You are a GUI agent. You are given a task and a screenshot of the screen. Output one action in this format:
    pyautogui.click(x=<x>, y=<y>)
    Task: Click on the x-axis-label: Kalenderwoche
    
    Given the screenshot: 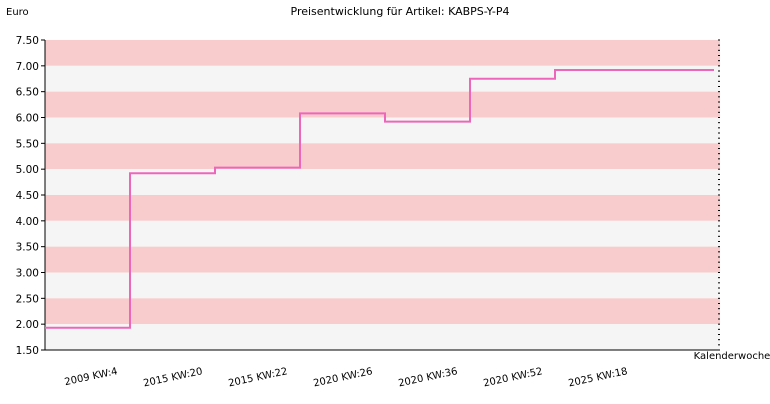 What is the action you would take?
    pyautogui.click(x=732, y=356)
    